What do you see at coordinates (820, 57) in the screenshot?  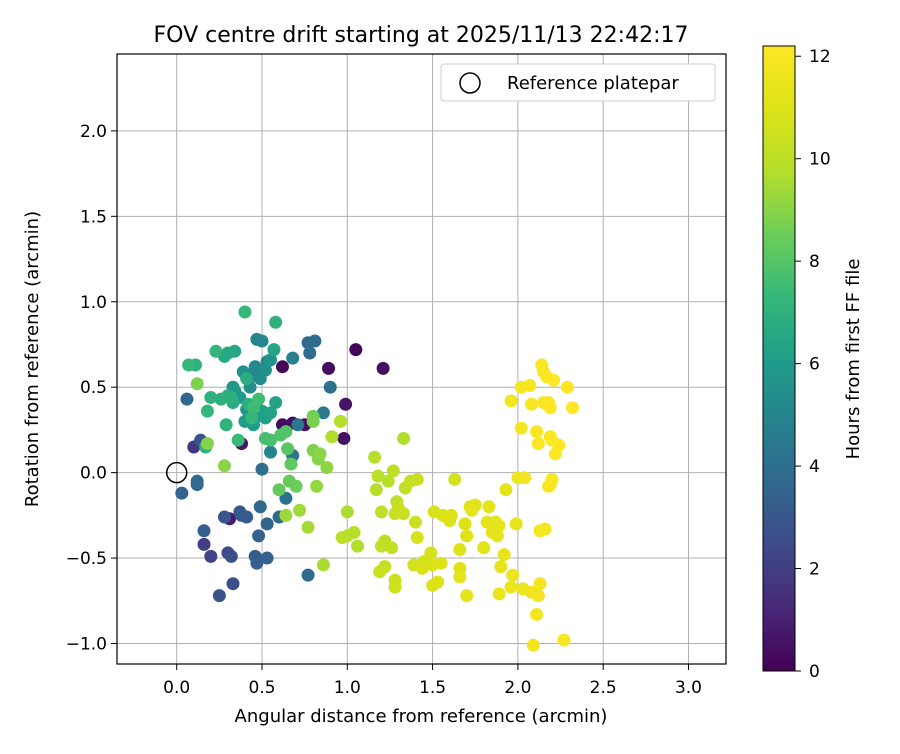 I see `colorbar-tick-label: 12` at bounding box center [820, 57].